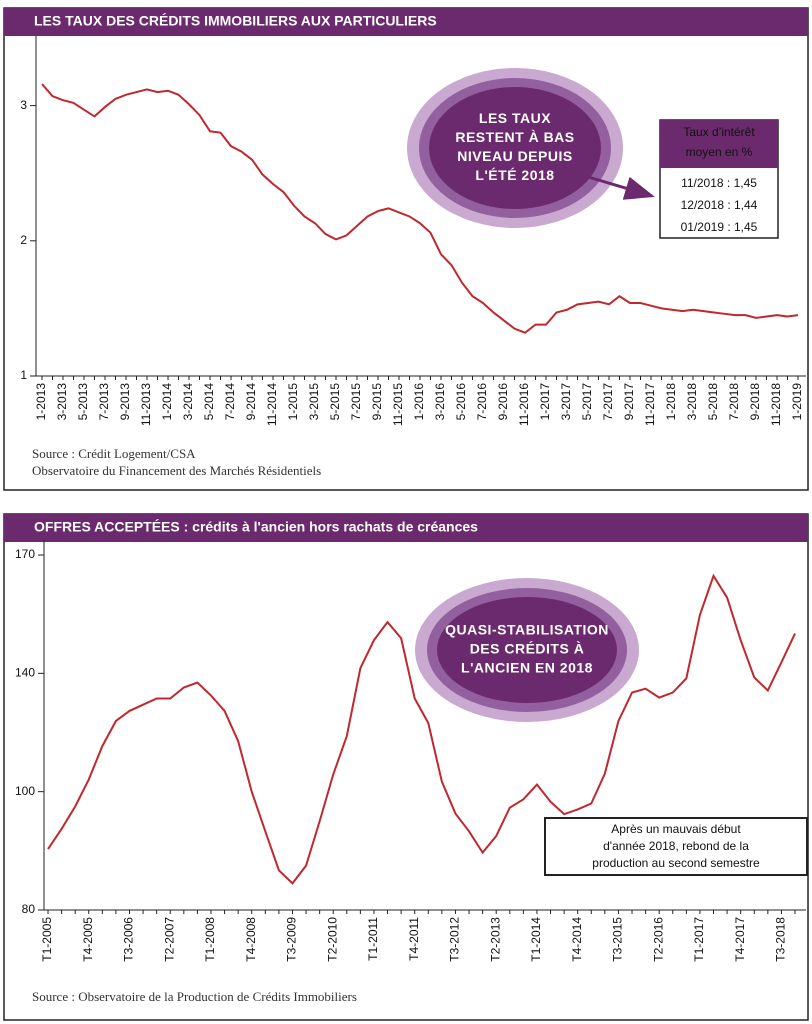 The height and width of the screenshot is (1024, 812). I want to click on x-tick-label: T4-2005, so click(88, 939).